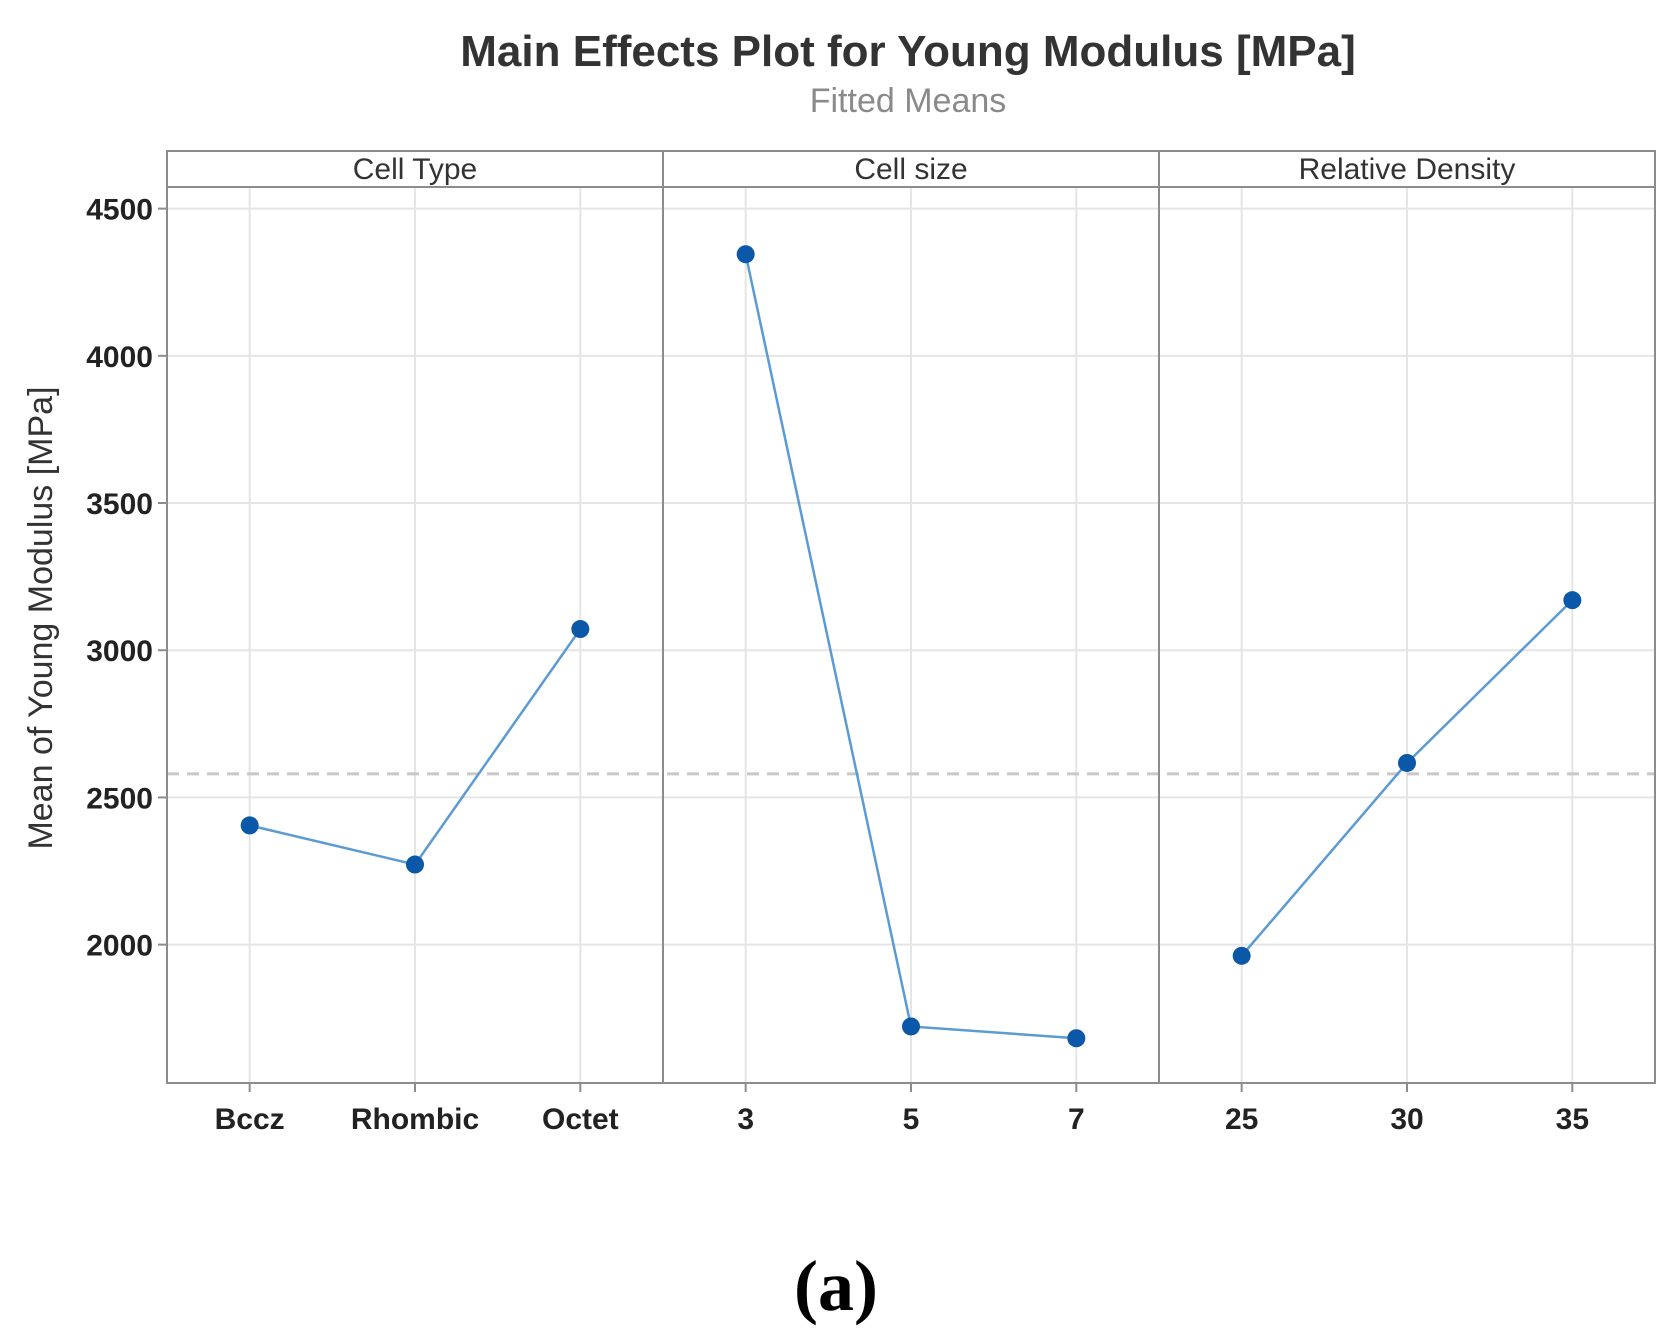  I want to click on panel-strip-label: Cell Type, so click(415, 169).